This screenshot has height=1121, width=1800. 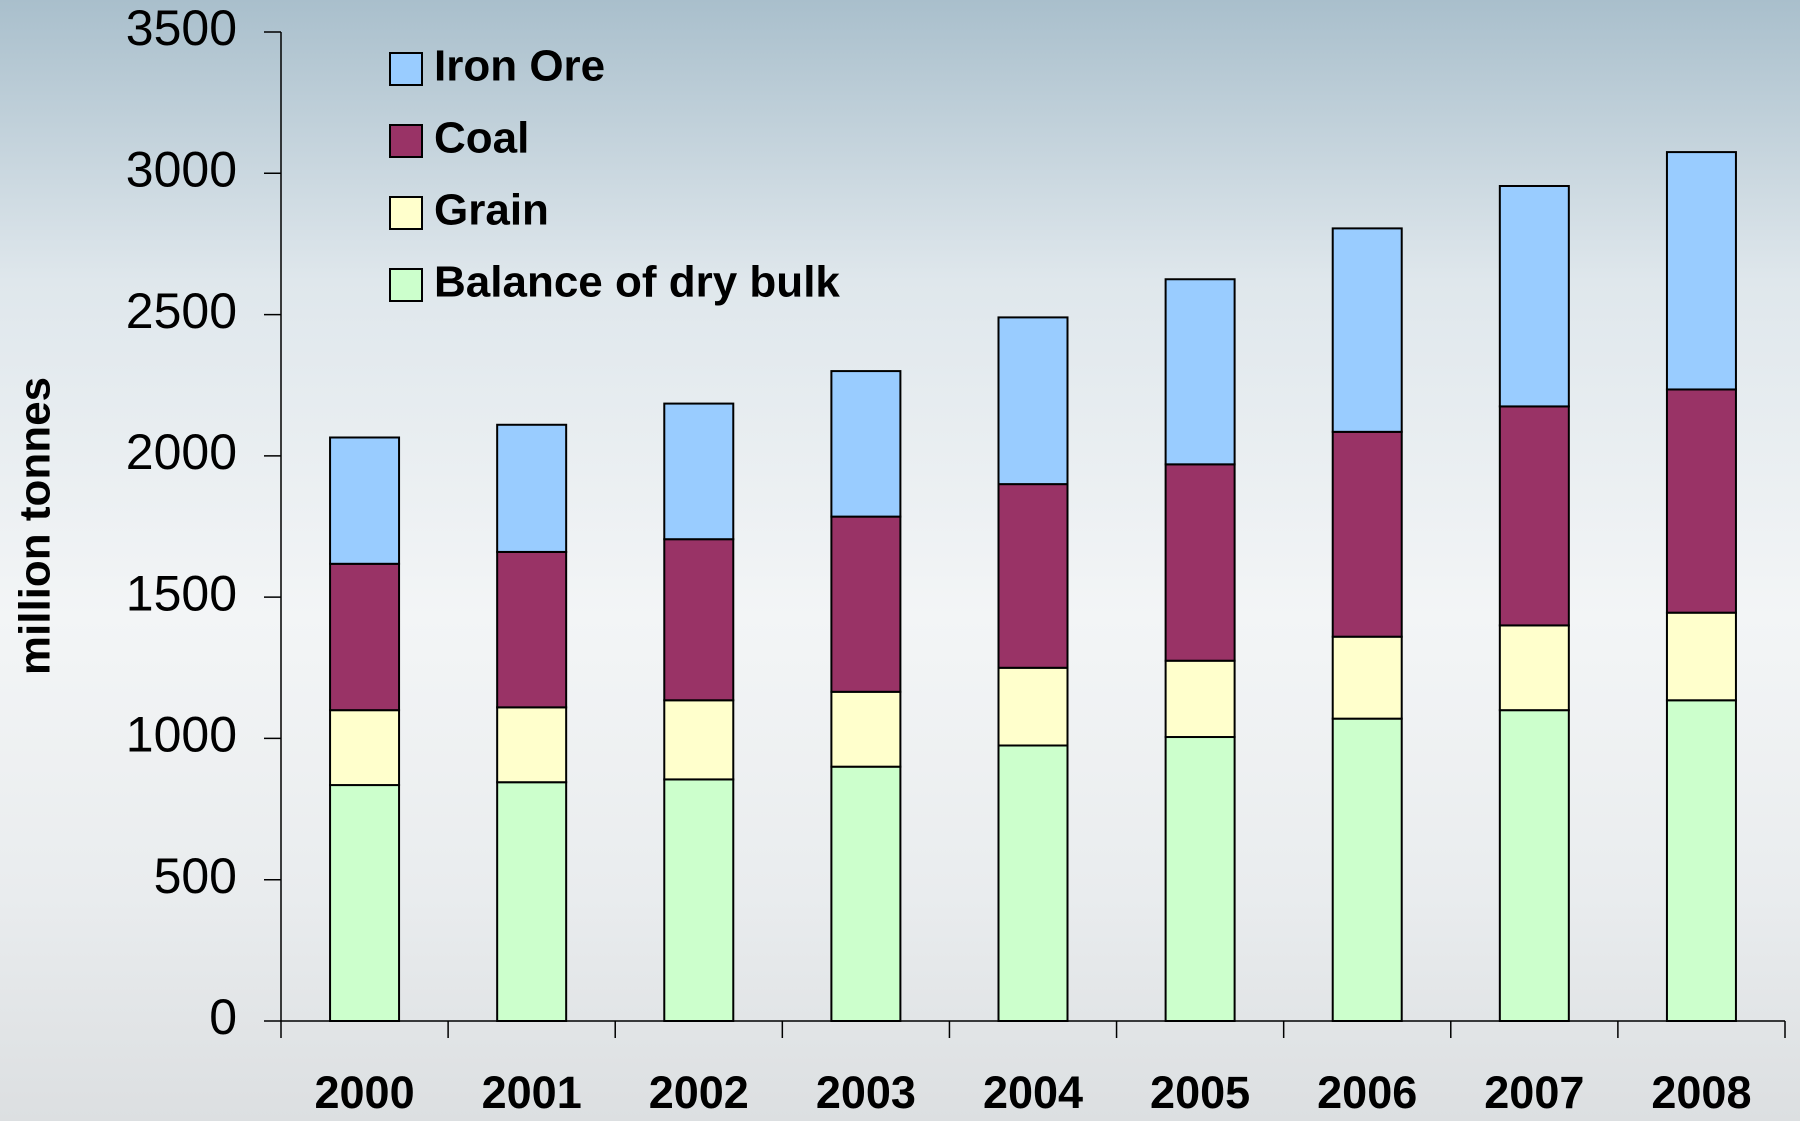 I want to click on y-tick-label: 1000, so click(x=181, y=735).